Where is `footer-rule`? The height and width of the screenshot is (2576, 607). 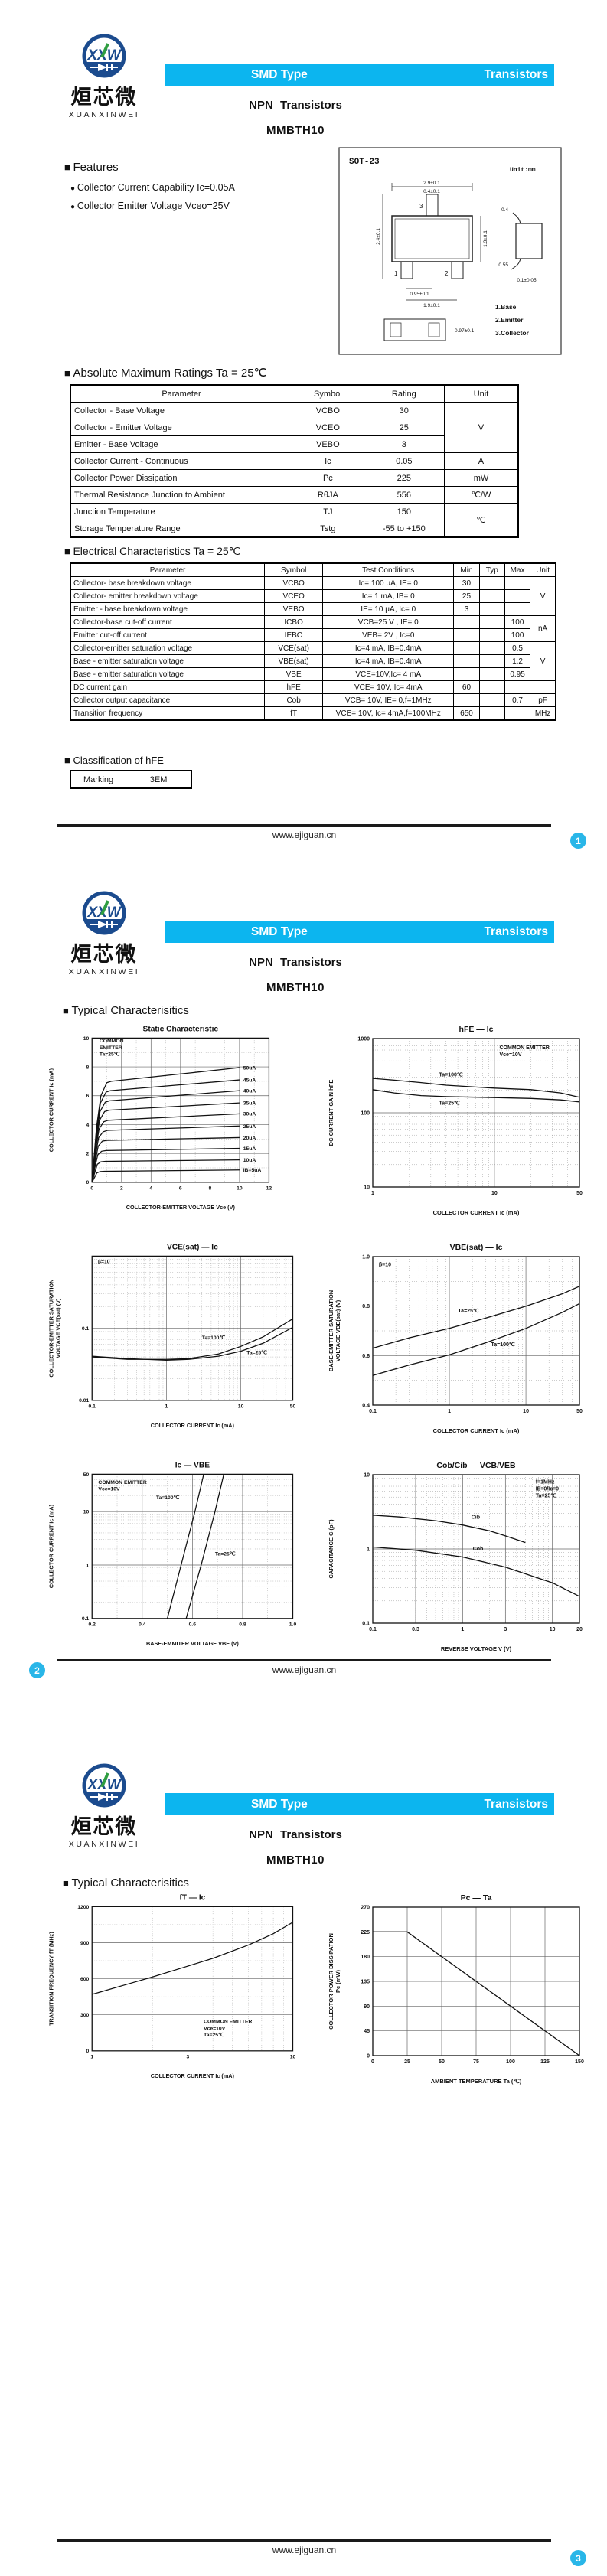 footer-rule is located at coordinates (304, 826).